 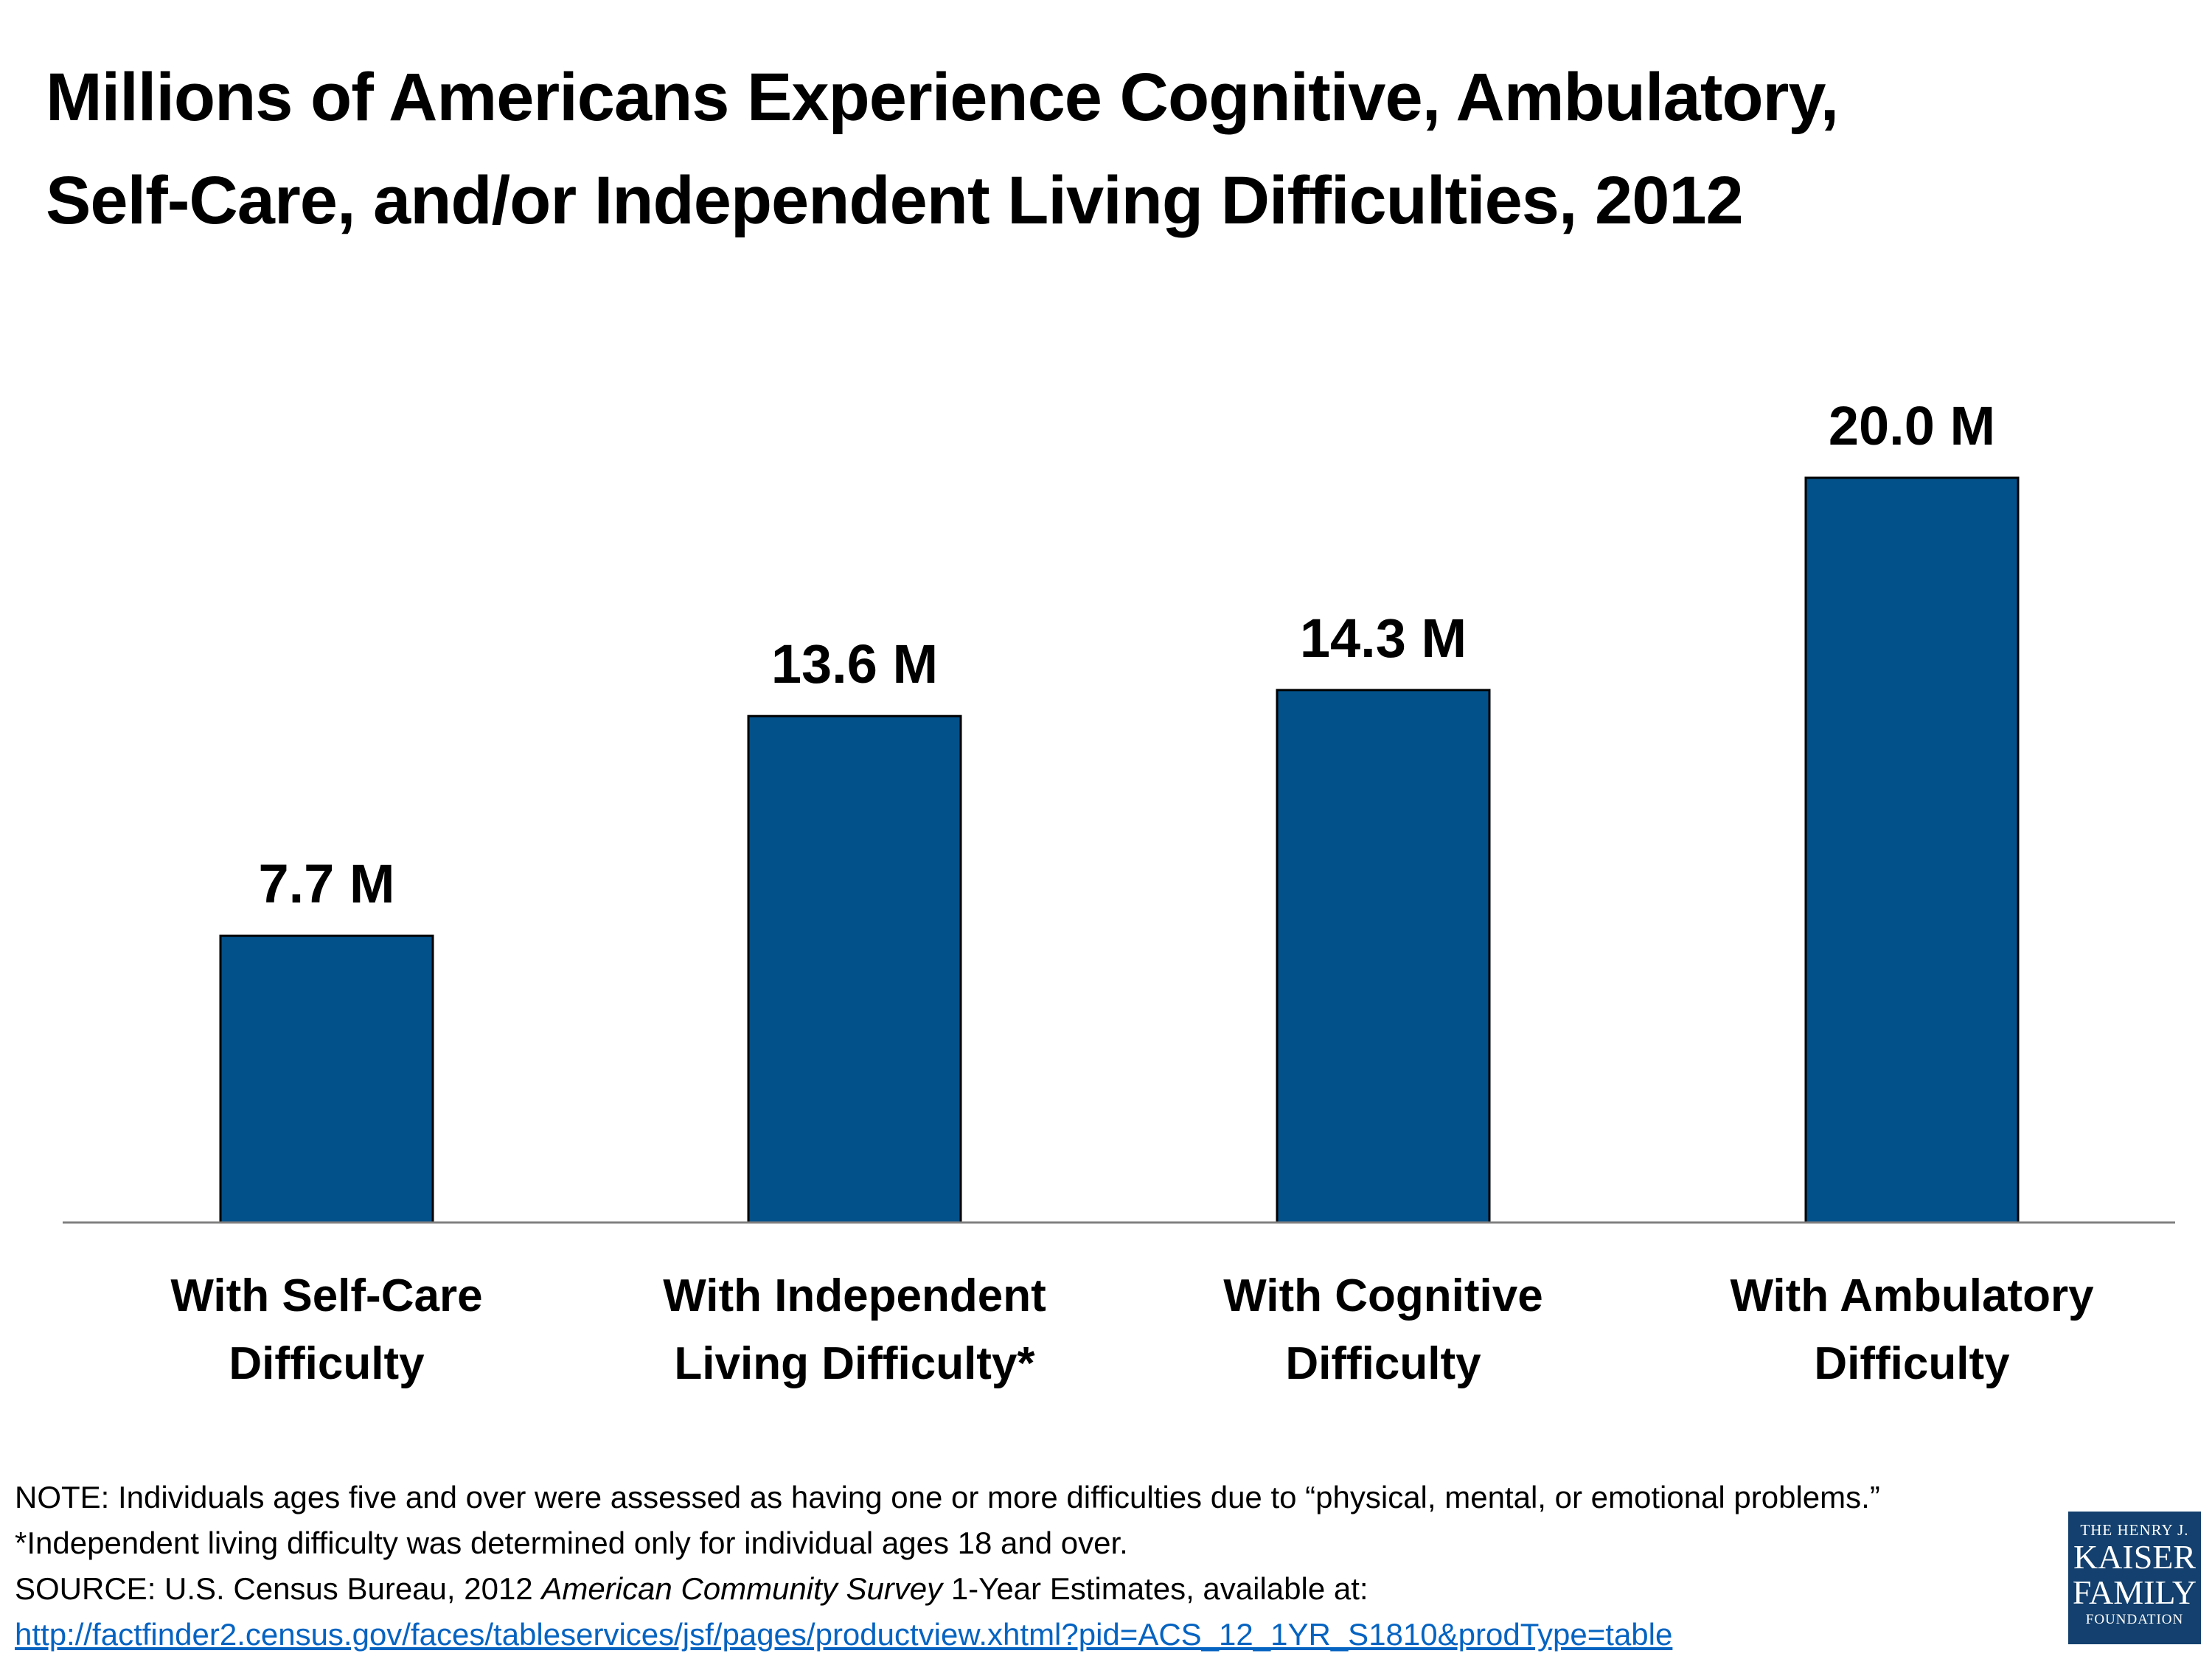 What do you see at coordinates (854, 1295) in the screenshot?
I see `category-label-2-line-1: With Independent` at bounding box center [854, 1295].